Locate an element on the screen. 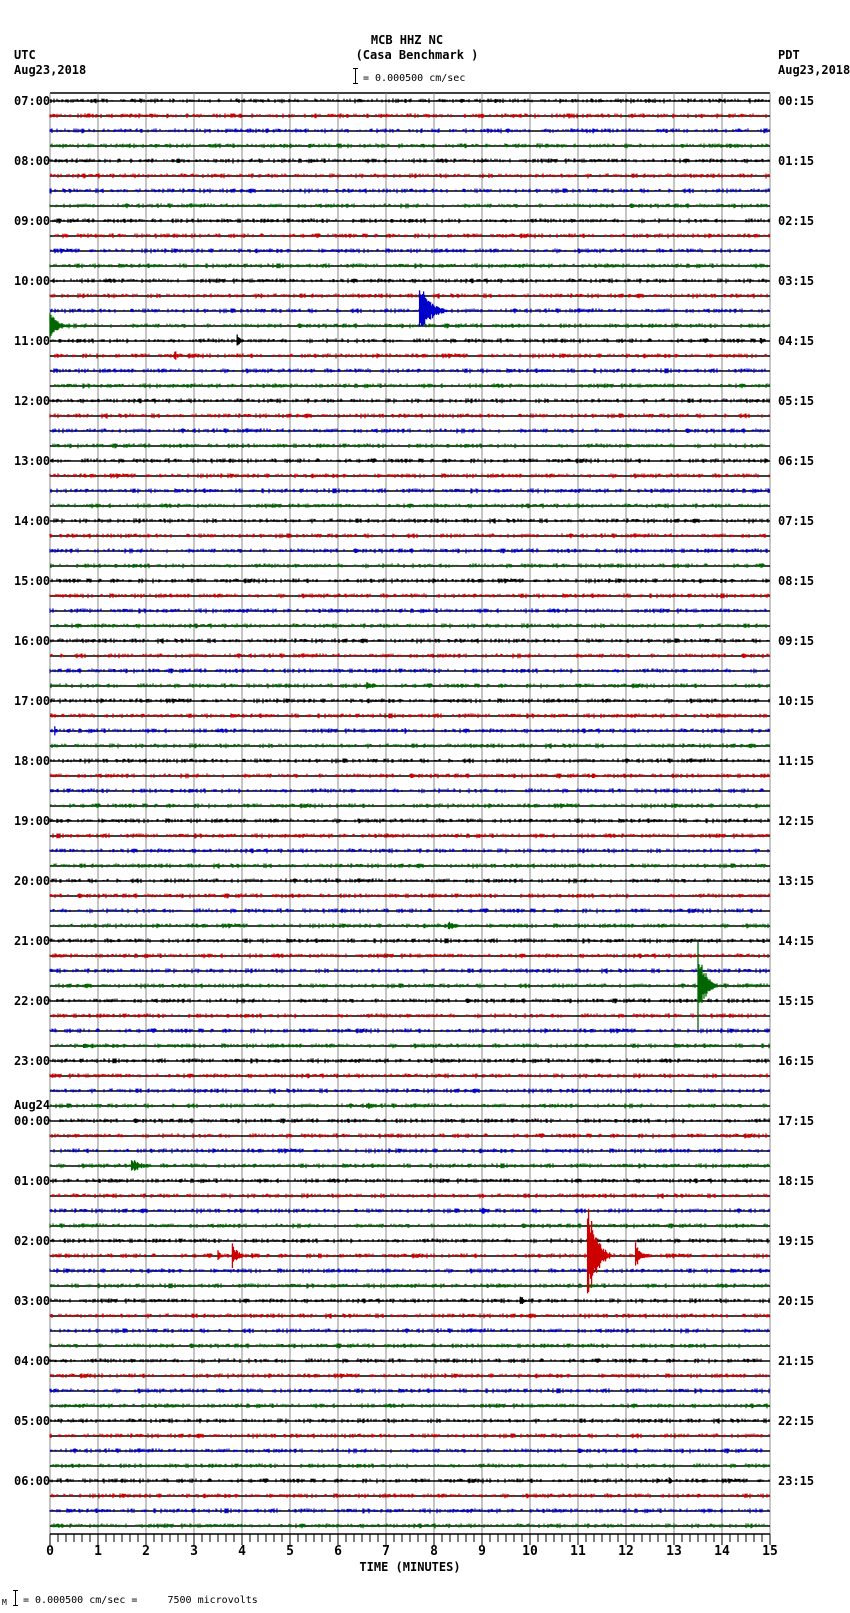  right-hour-label: 15:15 is located at coordinates (796, 1001).